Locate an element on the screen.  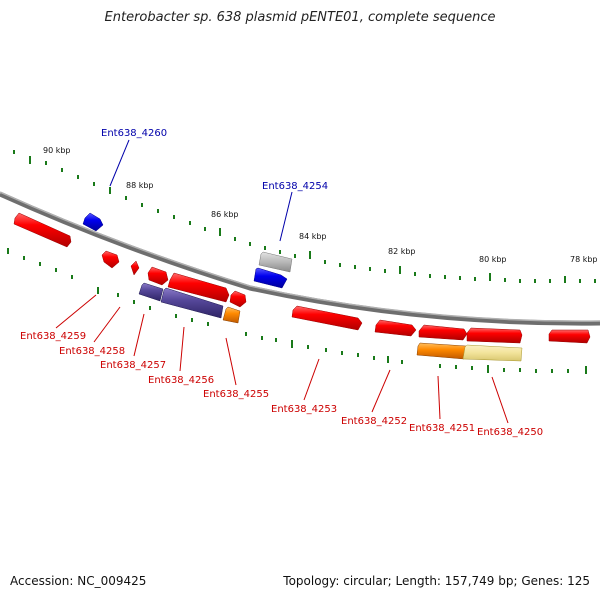
kbp-label-90: 90 kbp is located at coordinates (57, 150).